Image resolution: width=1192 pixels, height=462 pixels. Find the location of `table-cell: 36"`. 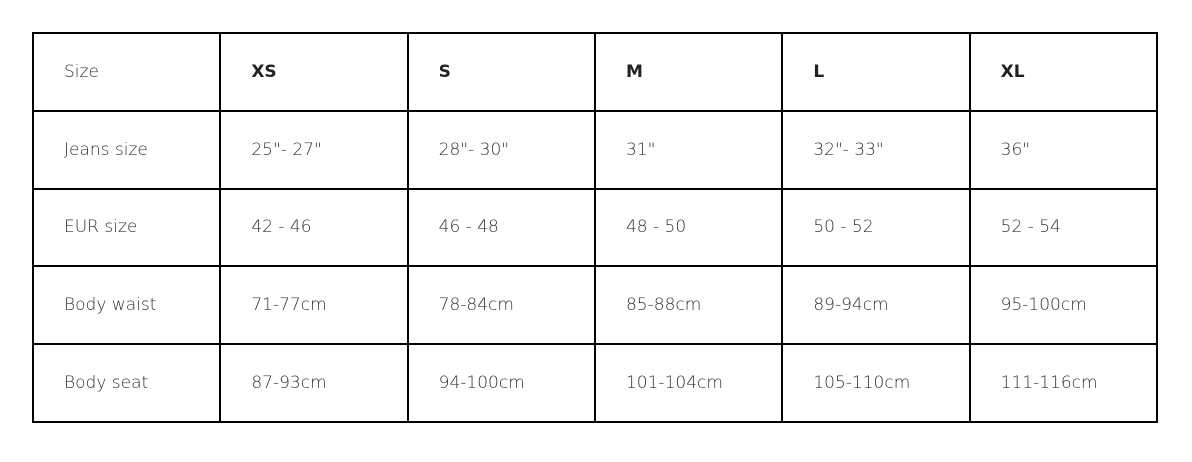

table-cell: 36" is located at coordinates (1063, 149).